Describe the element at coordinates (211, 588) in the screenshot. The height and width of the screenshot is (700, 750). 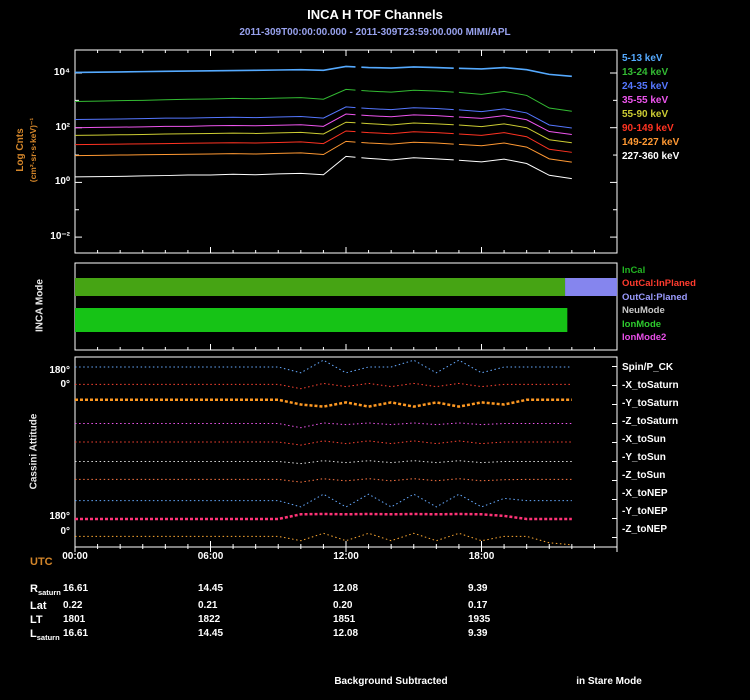
I see `table-cell-rsaturn-1: 14.45` at that location.